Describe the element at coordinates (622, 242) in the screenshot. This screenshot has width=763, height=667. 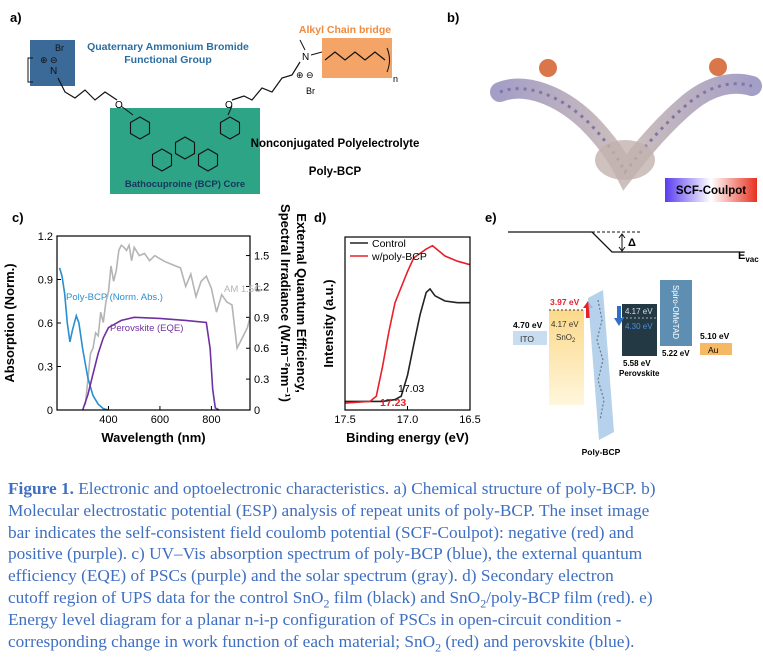
I see `delta-arrow-head` at that location.